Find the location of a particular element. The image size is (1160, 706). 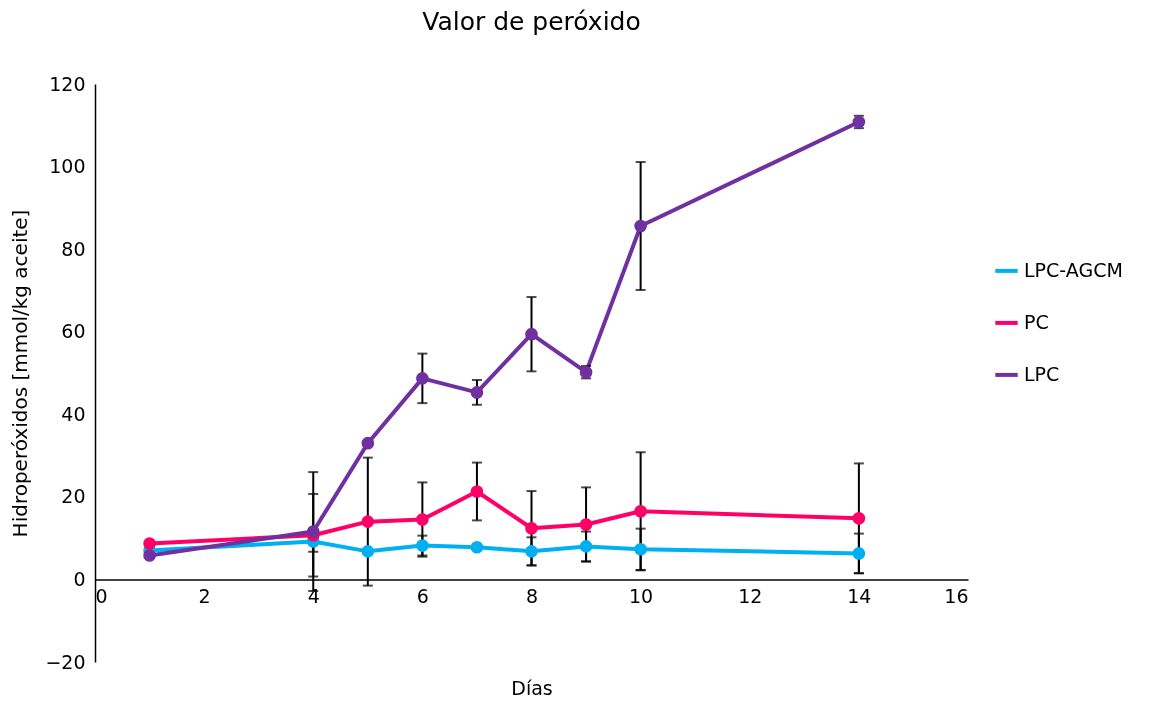

legend-label: LPC is located at coordinates (1042, 373).